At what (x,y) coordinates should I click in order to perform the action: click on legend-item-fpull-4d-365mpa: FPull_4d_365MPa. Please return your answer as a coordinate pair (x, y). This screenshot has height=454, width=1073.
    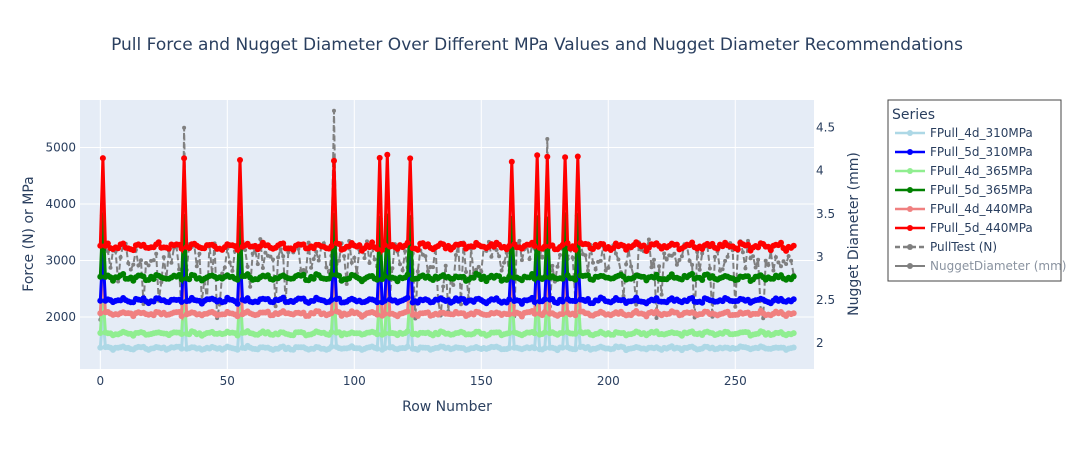
    Looking at the image, I should click on (964, 171).